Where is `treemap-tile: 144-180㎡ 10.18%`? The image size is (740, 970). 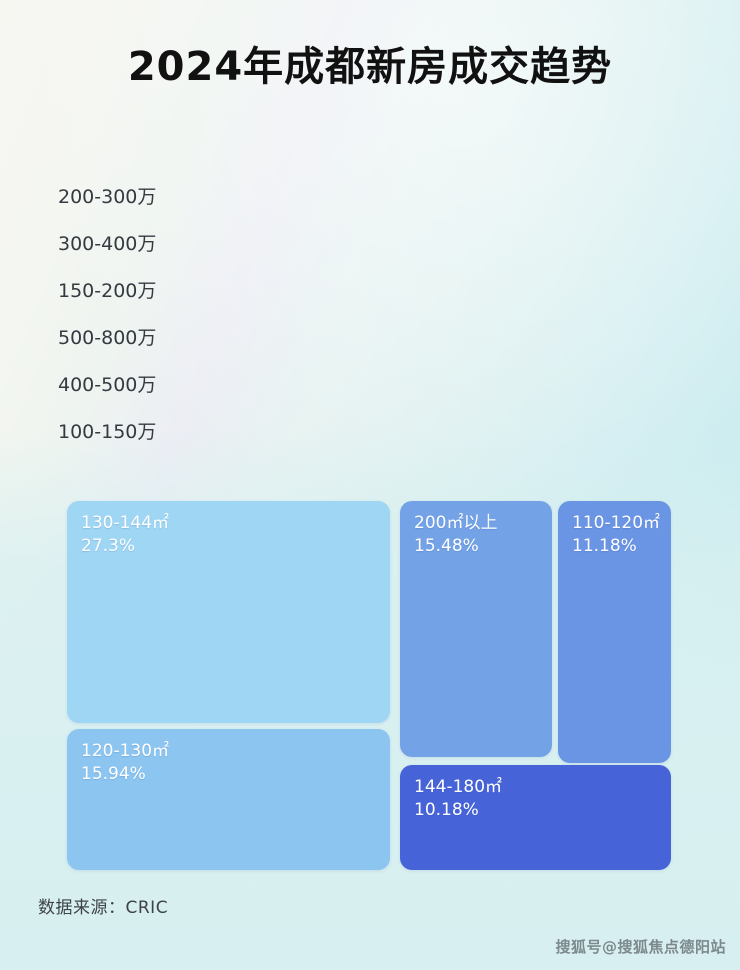 treemap-tile: 144-180㎡ 10.18% is located at coordinates (535, 817).